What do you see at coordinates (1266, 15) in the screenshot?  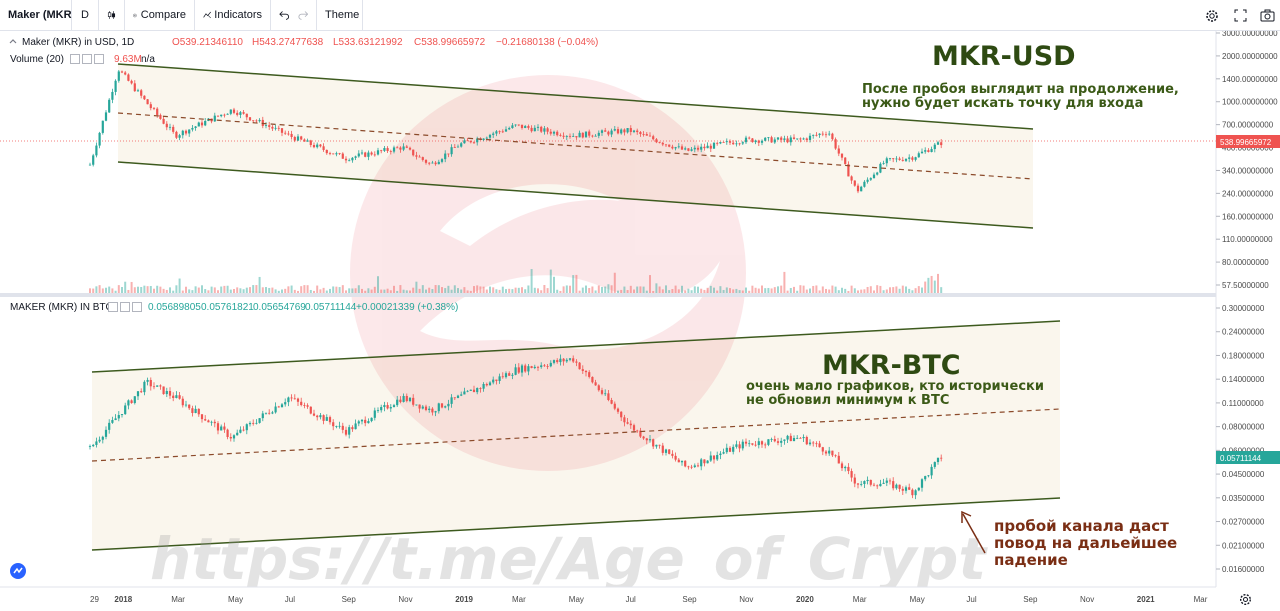 I see `snapshot-button` at bounding box center [1266, 15].